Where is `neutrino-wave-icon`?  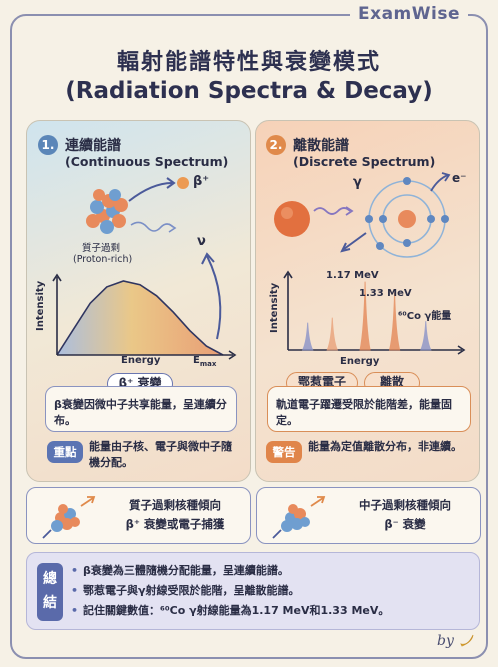 neutrino-wave-icon is located at coordinates (152, 226).